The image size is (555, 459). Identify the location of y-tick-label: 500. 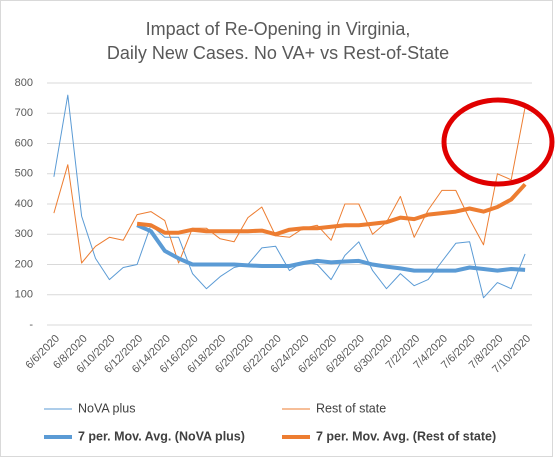
(24, 174).